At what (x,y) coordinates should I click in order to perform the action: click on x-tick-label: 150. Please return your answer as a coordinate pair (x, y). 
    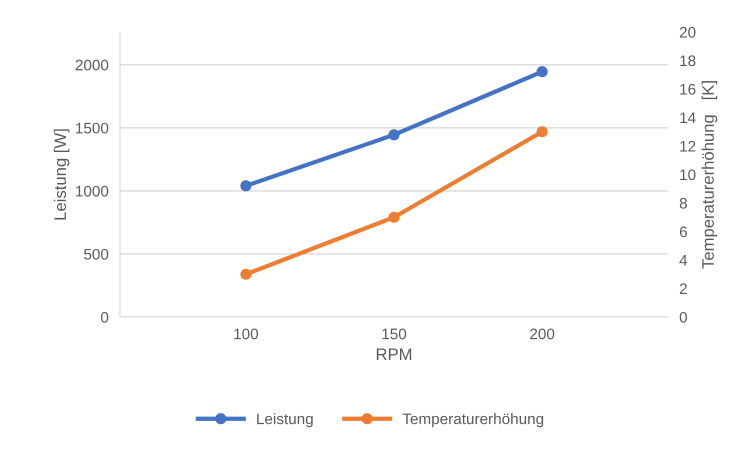
    Looking at the image, I should click on (394, 334).